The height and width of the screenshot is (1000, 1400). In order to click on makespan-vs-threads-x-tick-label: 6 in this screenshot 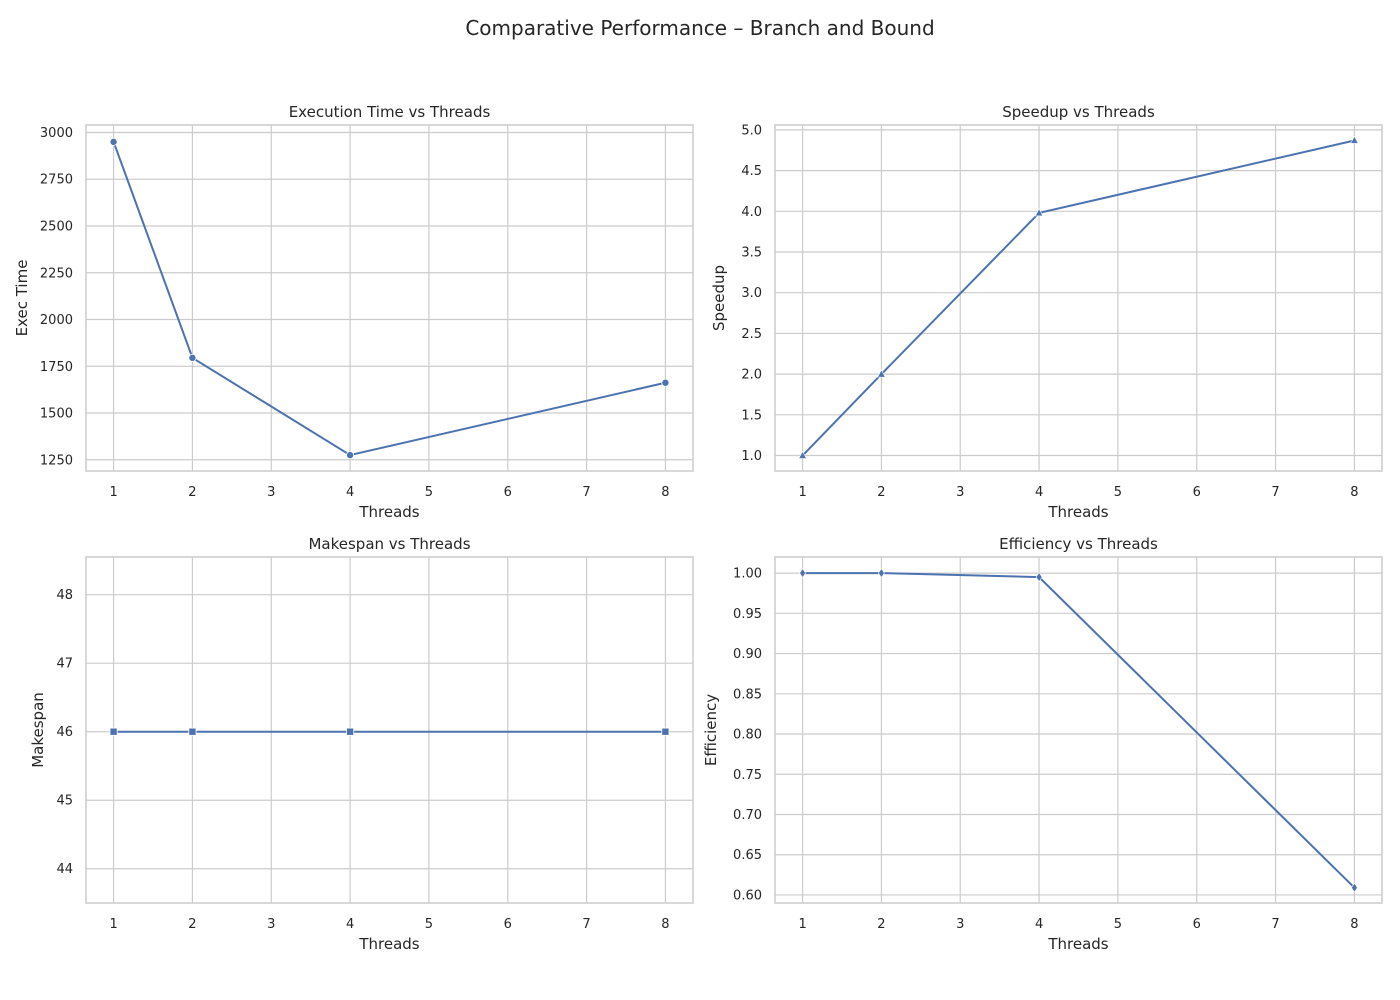, I will do `click(508, 924)`.